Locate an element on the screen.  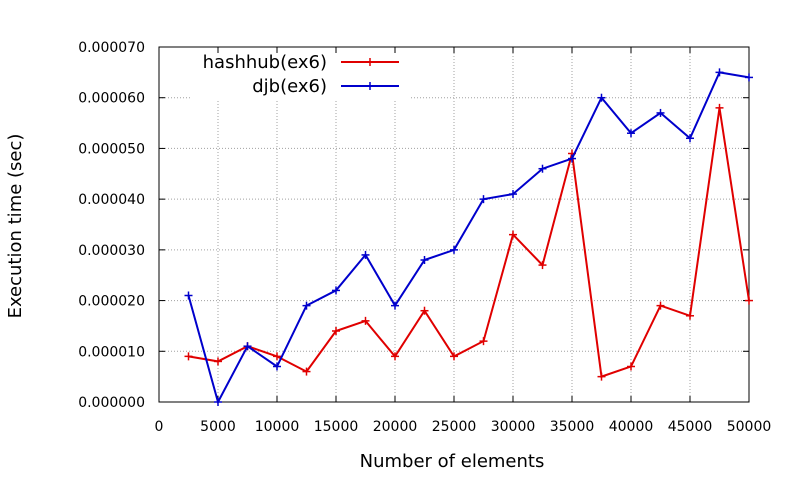
legend-box is located at coordinates (301, 74).